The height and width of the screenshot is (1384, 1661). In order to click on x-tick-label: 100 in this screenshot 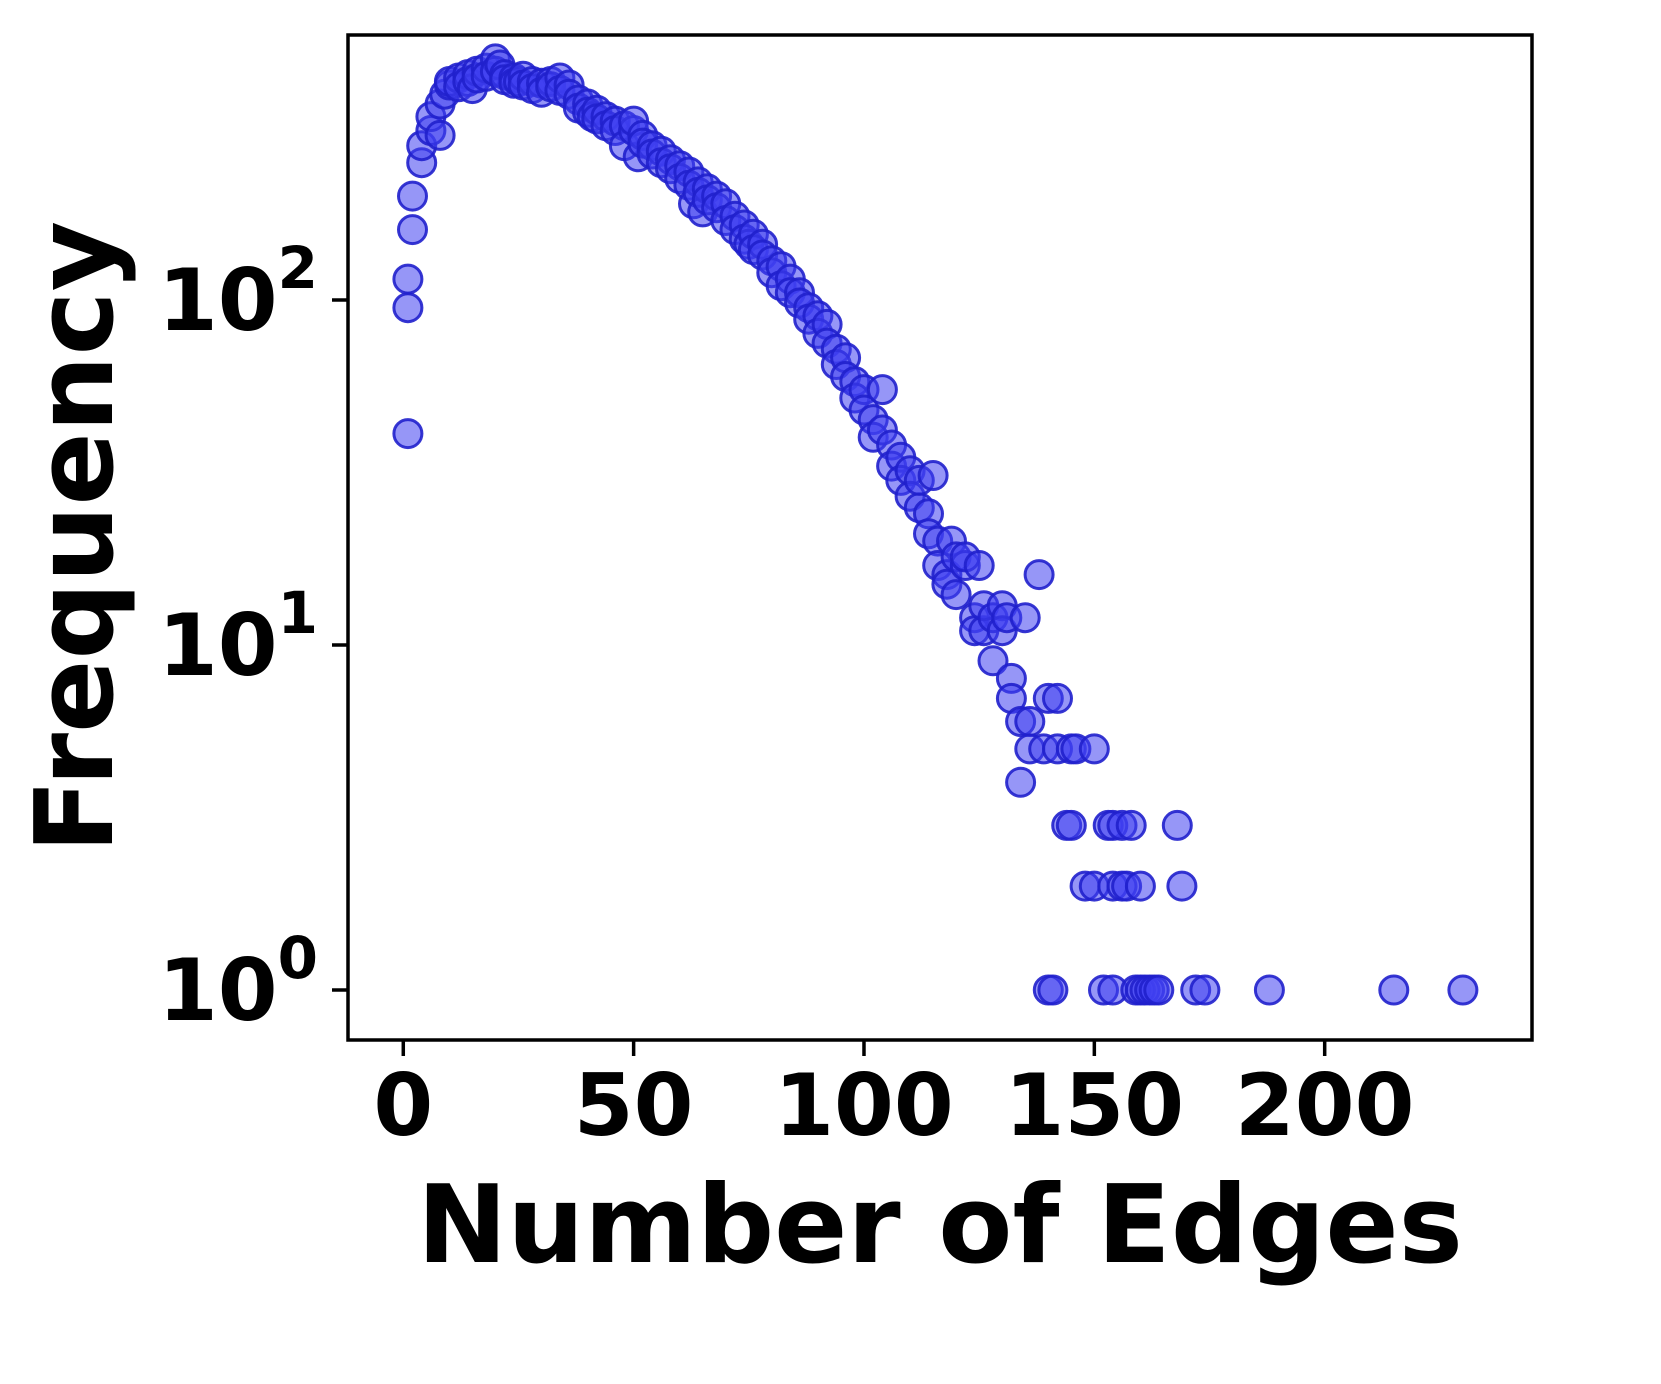, I will do `click(864, 1106)`.